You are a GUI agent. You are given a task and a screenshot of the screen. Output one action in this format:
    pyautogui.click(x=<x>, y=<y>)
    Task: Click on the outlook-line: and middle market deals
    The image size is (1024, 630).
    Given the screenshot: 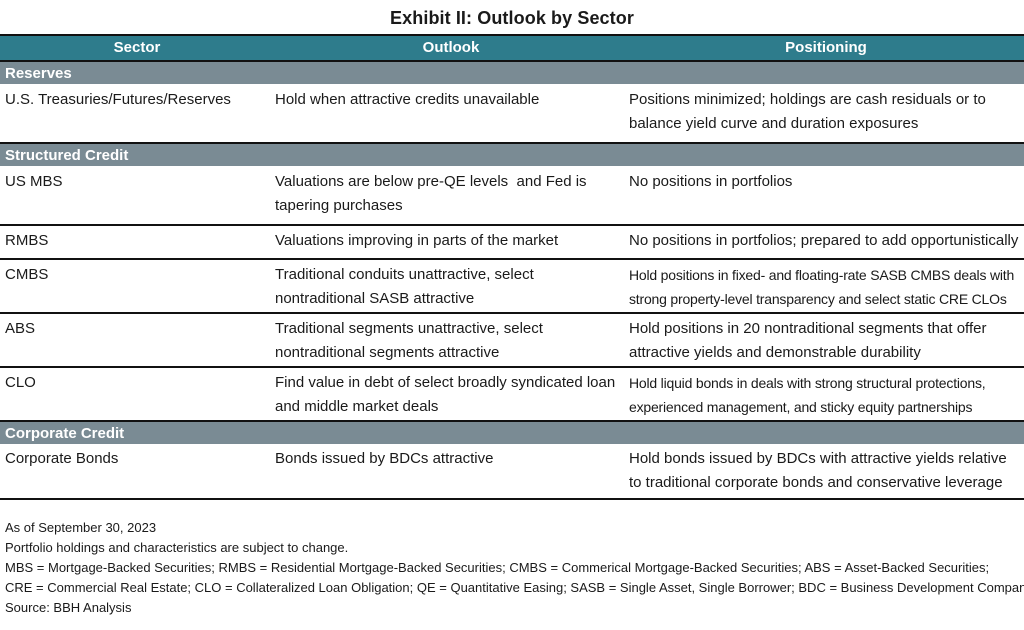 What is the action you would take?
    pyautogui.click(x=357, y=406)
    